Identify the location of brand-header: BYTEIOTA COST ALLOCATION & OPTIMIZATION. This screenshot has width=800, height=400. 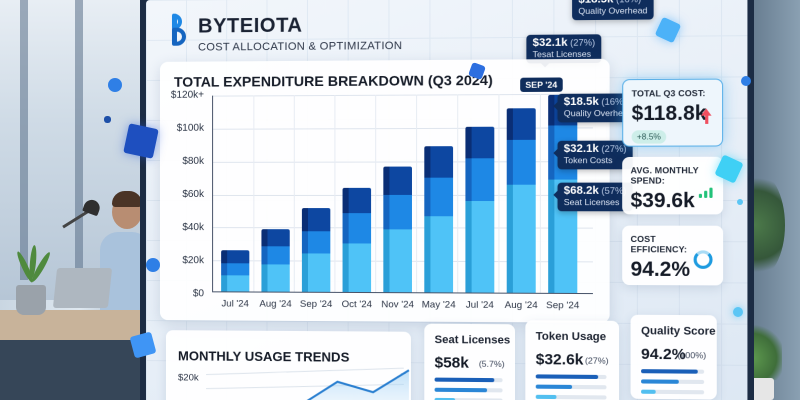
(286, 33).